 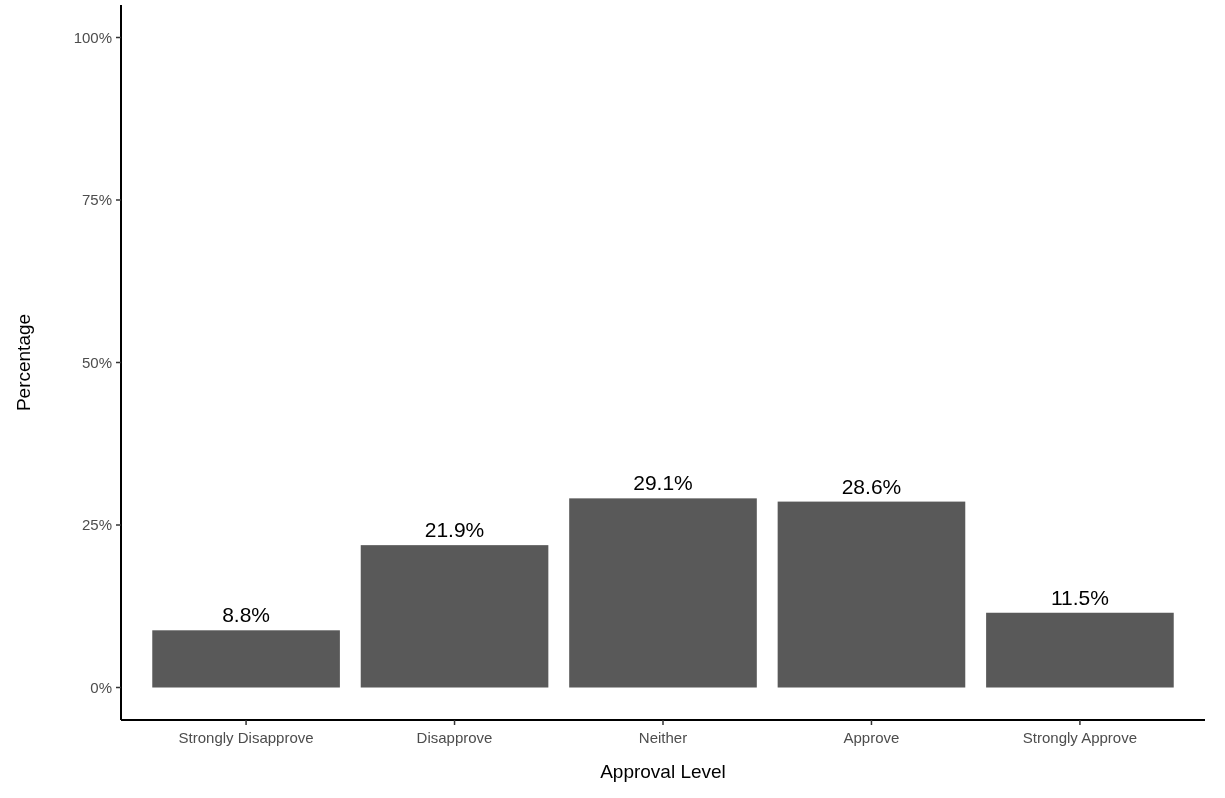 What do you see at coordinates (96, 200) in the screenshot?
I see `y-tick-label: 75%` at bounding box center [96, 200].